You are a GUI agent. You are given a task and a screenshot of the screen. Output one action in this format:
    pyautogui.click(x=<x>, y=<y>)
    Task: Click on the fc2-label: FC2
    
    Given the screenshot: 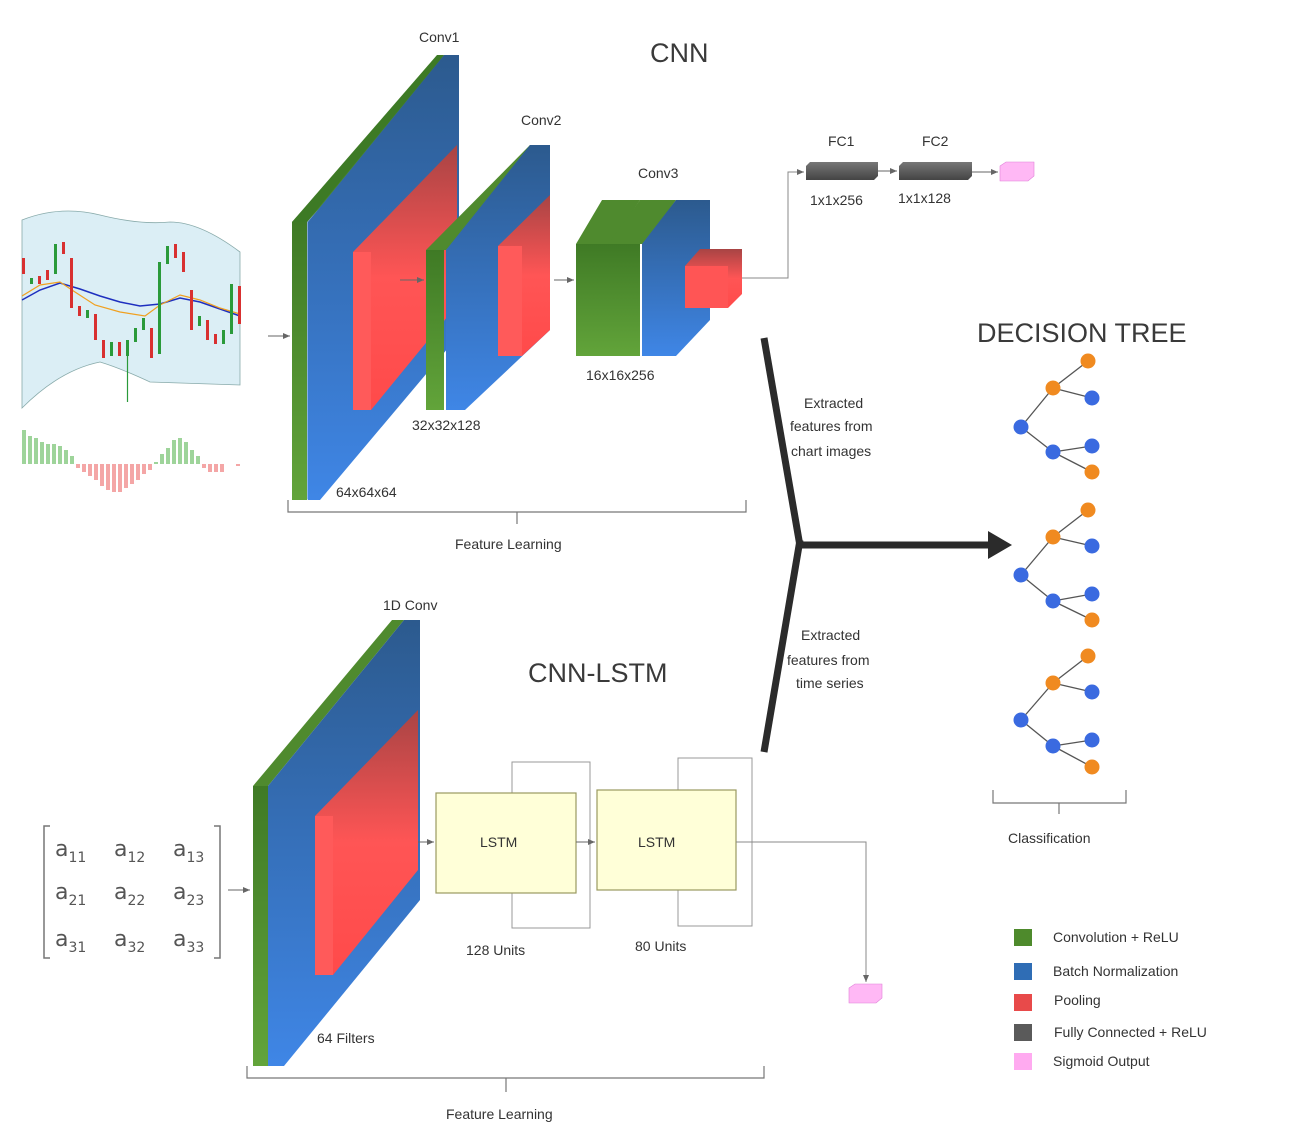 What is the action you would take?
    pyautogui.click(x=935, y=141)
    